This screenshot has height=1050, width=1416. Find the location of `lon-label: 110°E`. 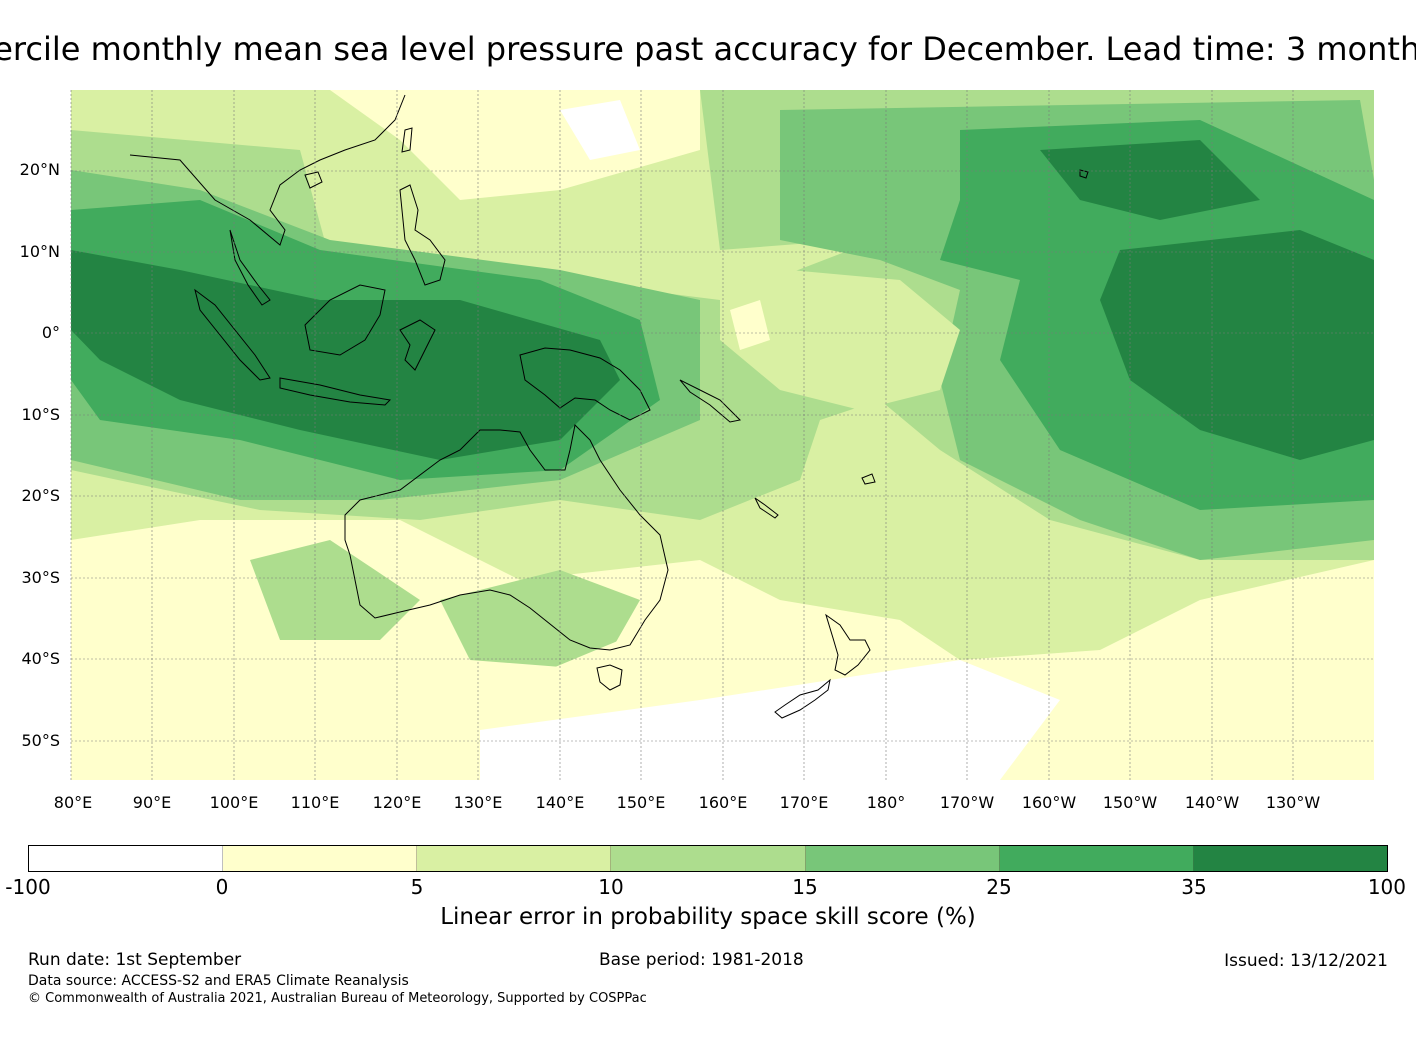

lon-label: 110°E is located at coordinates (315, 802).